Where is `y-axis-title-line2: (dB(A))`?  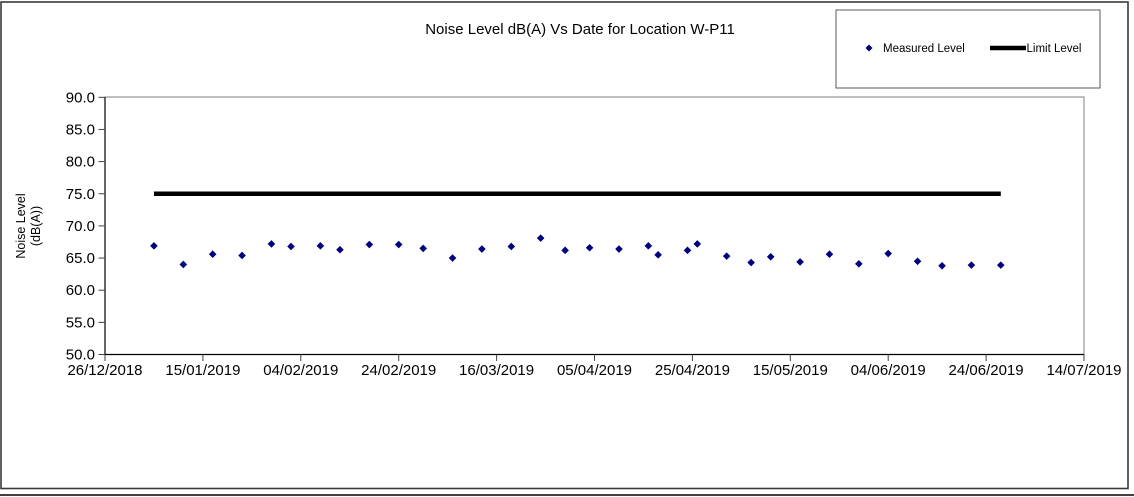 y-axis-title-line2: (dB(A)) is located at coordinates (36, 226).